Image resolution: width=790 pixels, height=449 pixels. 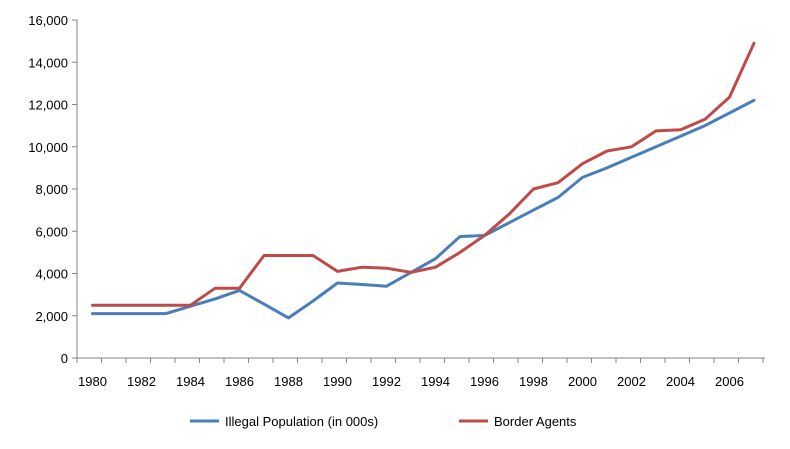 What do you see at coordinates (729, 381) in the screenshot?
I see `x-tick-label: 2006` at bounding box center [729, 381].